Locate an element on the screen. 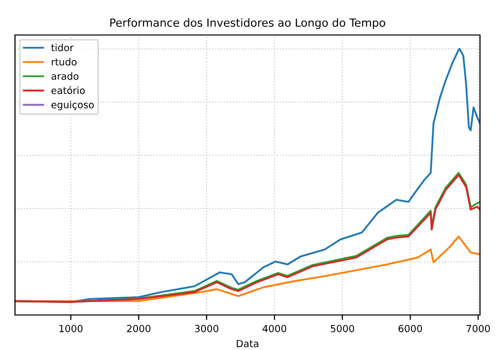  x-tick-label: 2000 is located at coordinates (138, 328).